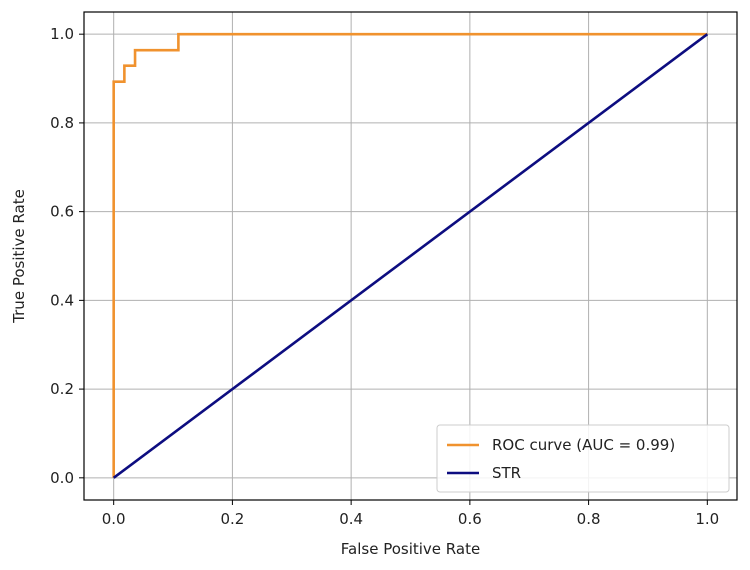  I want to click on y-tick-label: 0.4, so click(62, 300).